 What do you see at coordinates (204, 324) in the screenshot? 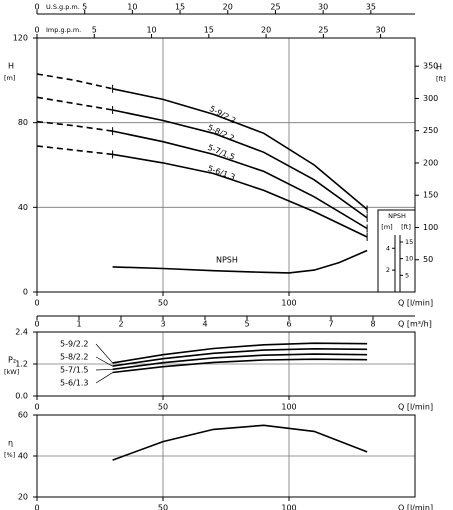
I see `flow-tick-label: 4` at bounding box center [204, 324].